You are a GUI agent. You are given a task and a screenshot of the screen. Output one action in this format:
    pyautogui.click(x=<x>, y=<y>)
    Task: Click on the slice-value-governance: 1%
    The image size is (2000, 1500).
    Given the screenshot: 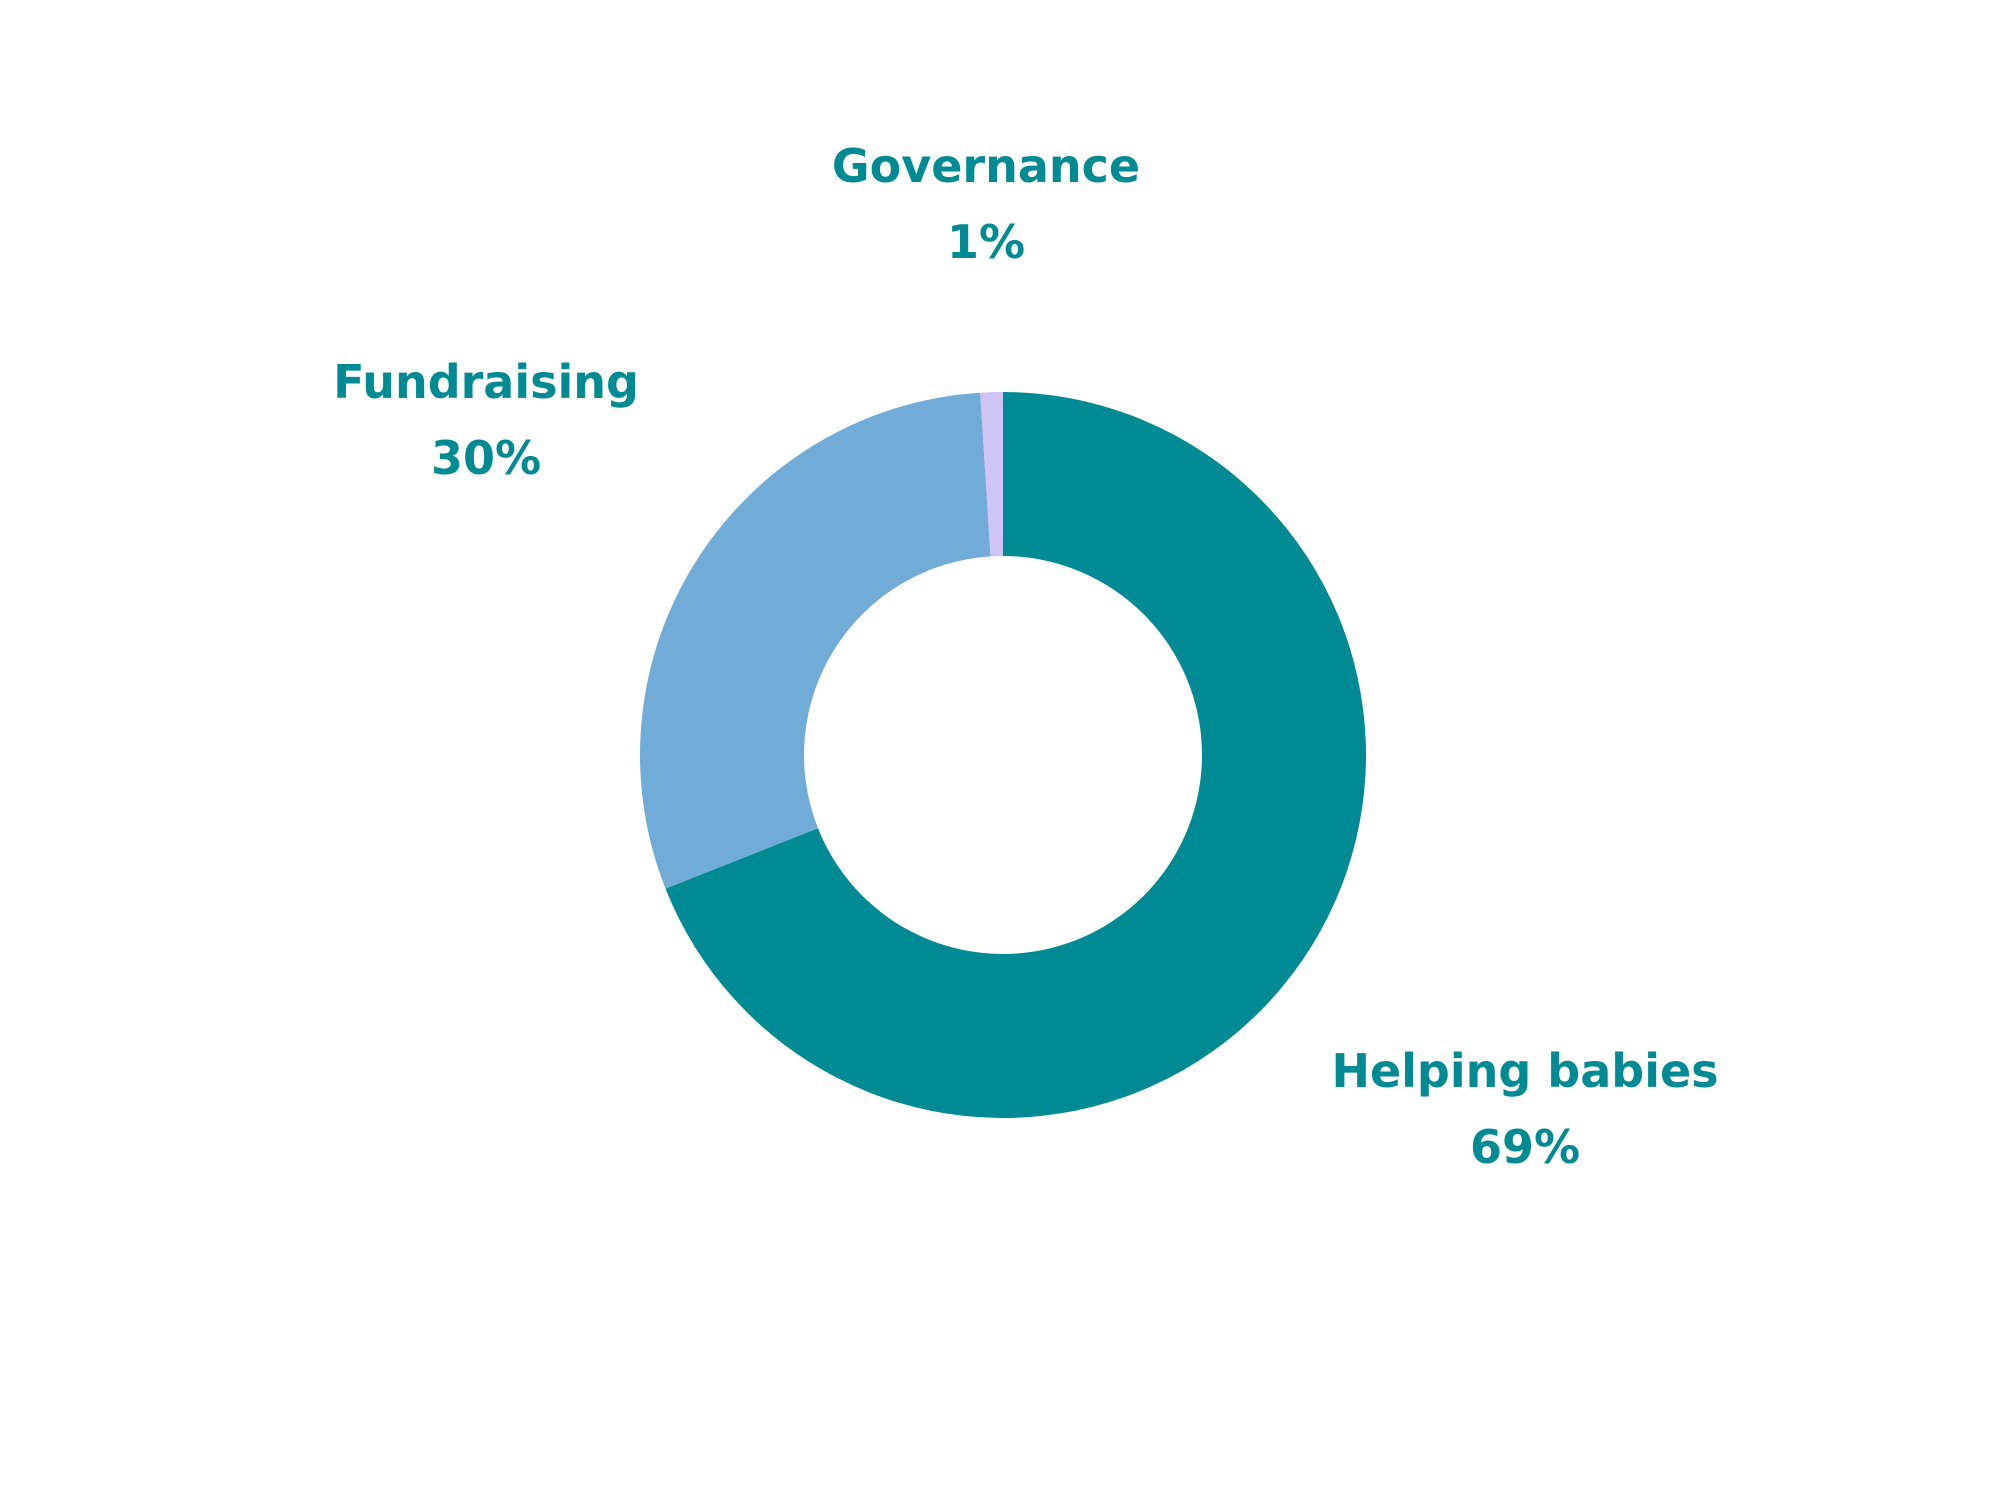 What is the action you would take?
    pyautogui.click(x=986, y=242)
    